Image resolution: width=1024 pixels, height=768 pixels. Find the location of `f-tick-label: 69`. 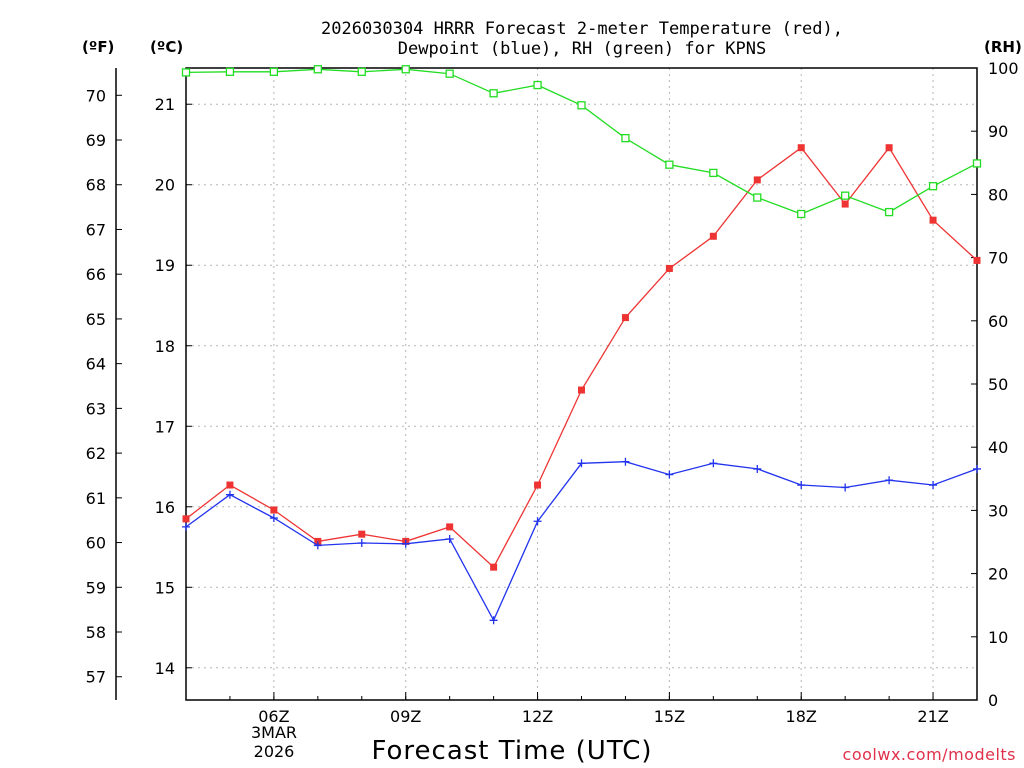

f-tick-label: 69 is located at coordinates (96, 140).